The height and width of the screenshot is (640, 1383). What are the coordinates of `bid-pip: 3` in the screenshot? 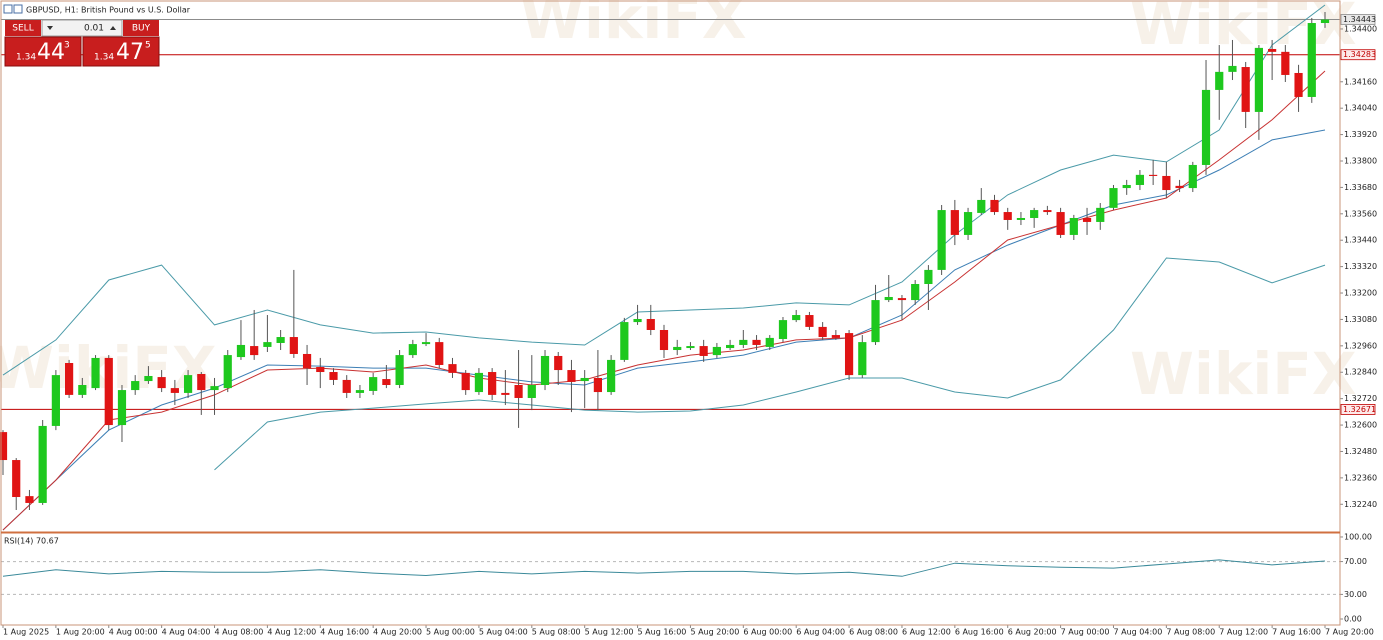 It's located at (67, 46).